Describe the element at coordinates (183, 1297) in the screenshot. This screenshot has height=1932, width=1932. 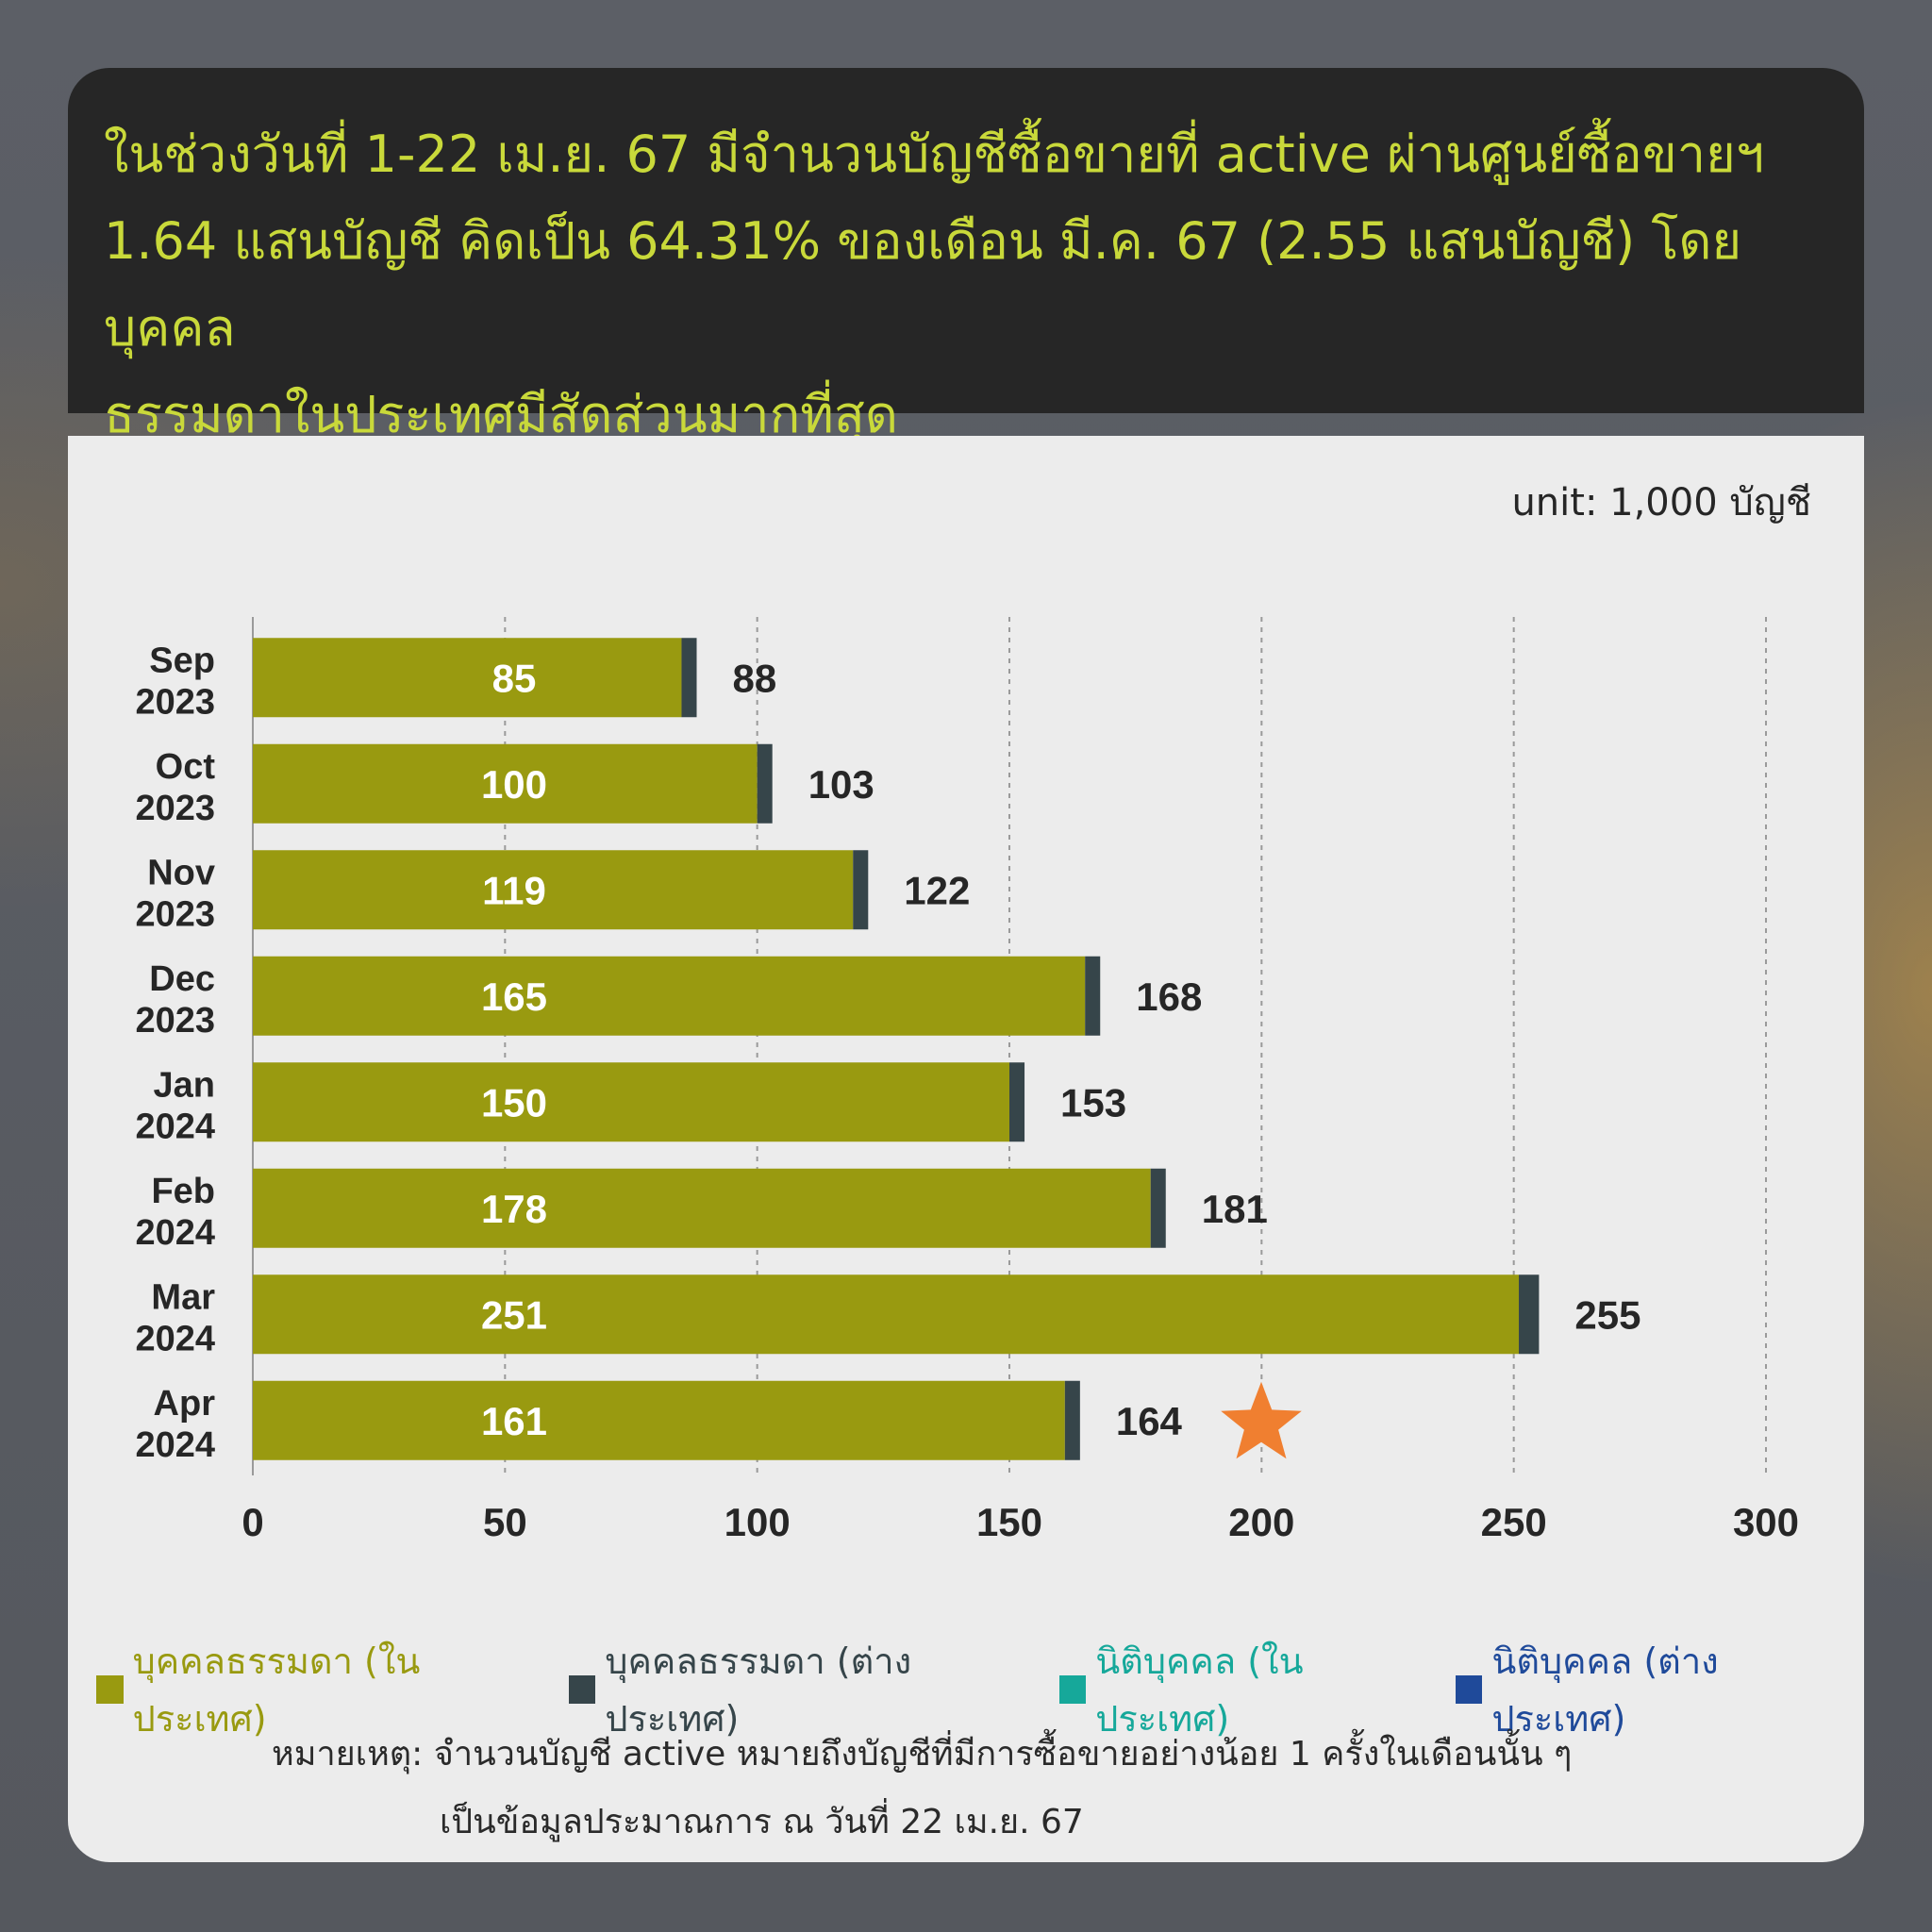
I see `y-category-month: Mar` at that location.